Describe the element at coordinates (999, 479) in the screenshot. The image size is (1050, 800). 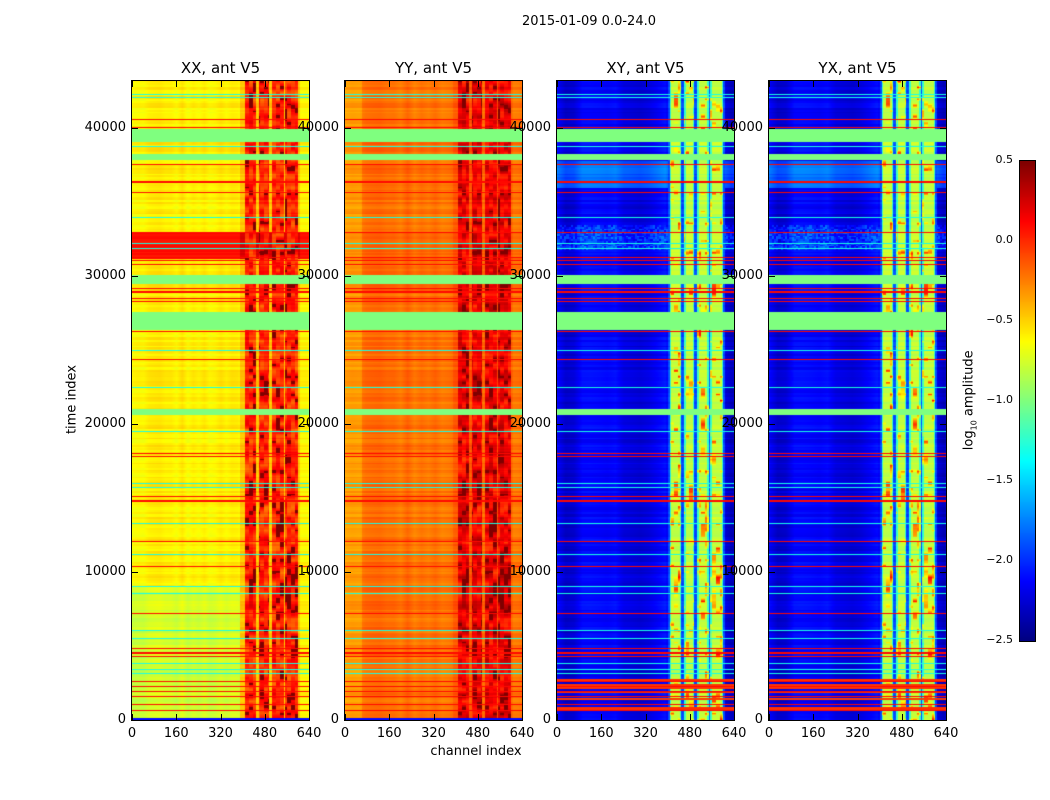
I see `colorbar-tick-label: −1.5` at that location.